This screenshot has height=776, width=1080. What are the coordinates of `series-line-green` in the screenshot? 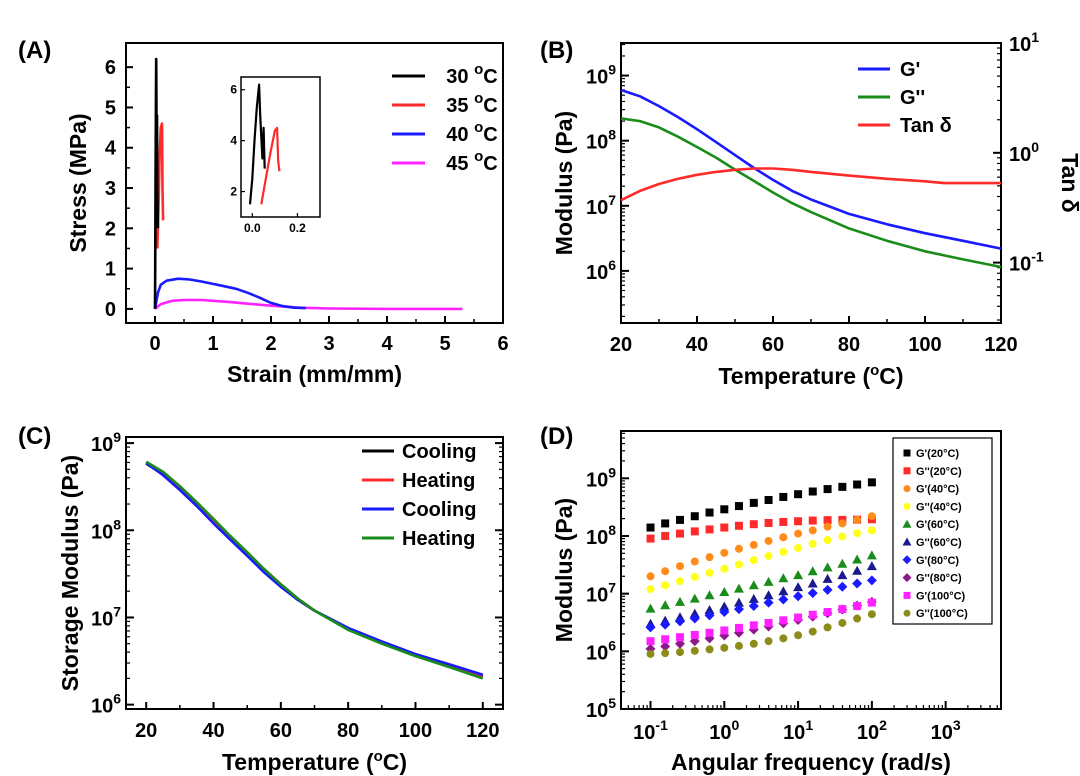 It's located at (314, 570).